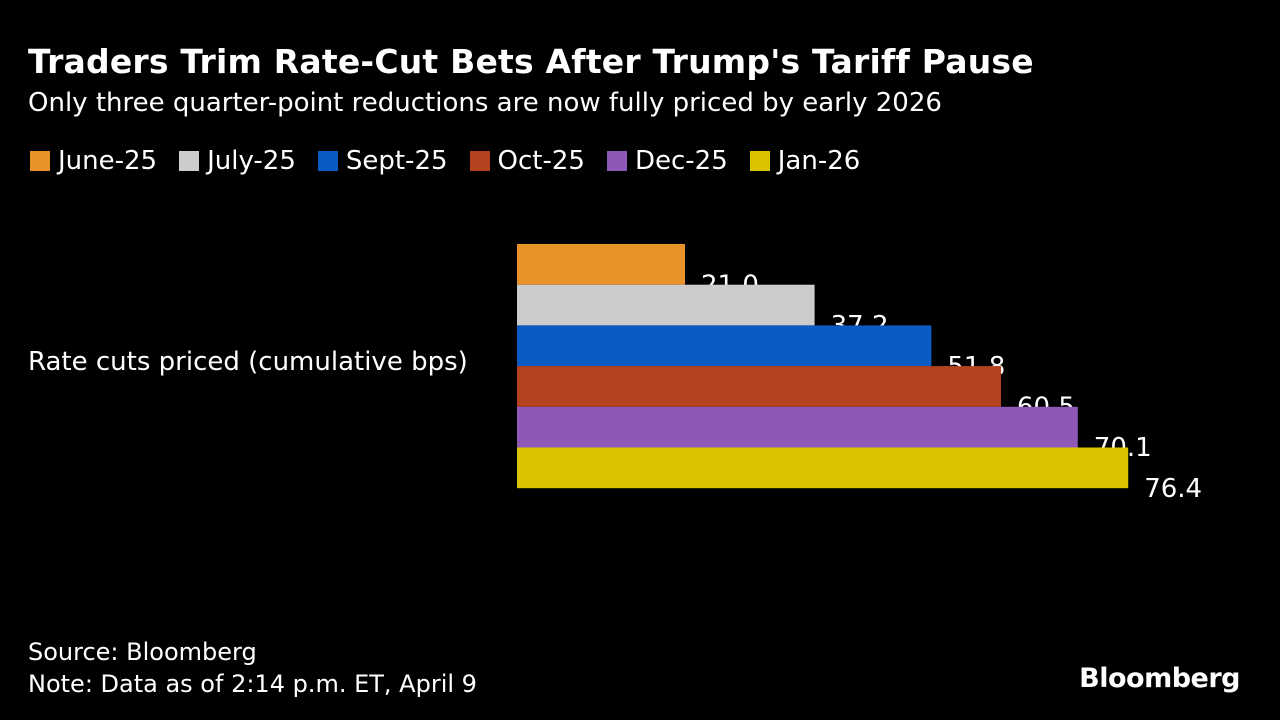 Image resolution: width=1280 pixels, height=720 pixels. What do you see at coordinates (1173, 489) in the screenshot?
I see `data-label: 76.4` at bounding box center [1173, 489].